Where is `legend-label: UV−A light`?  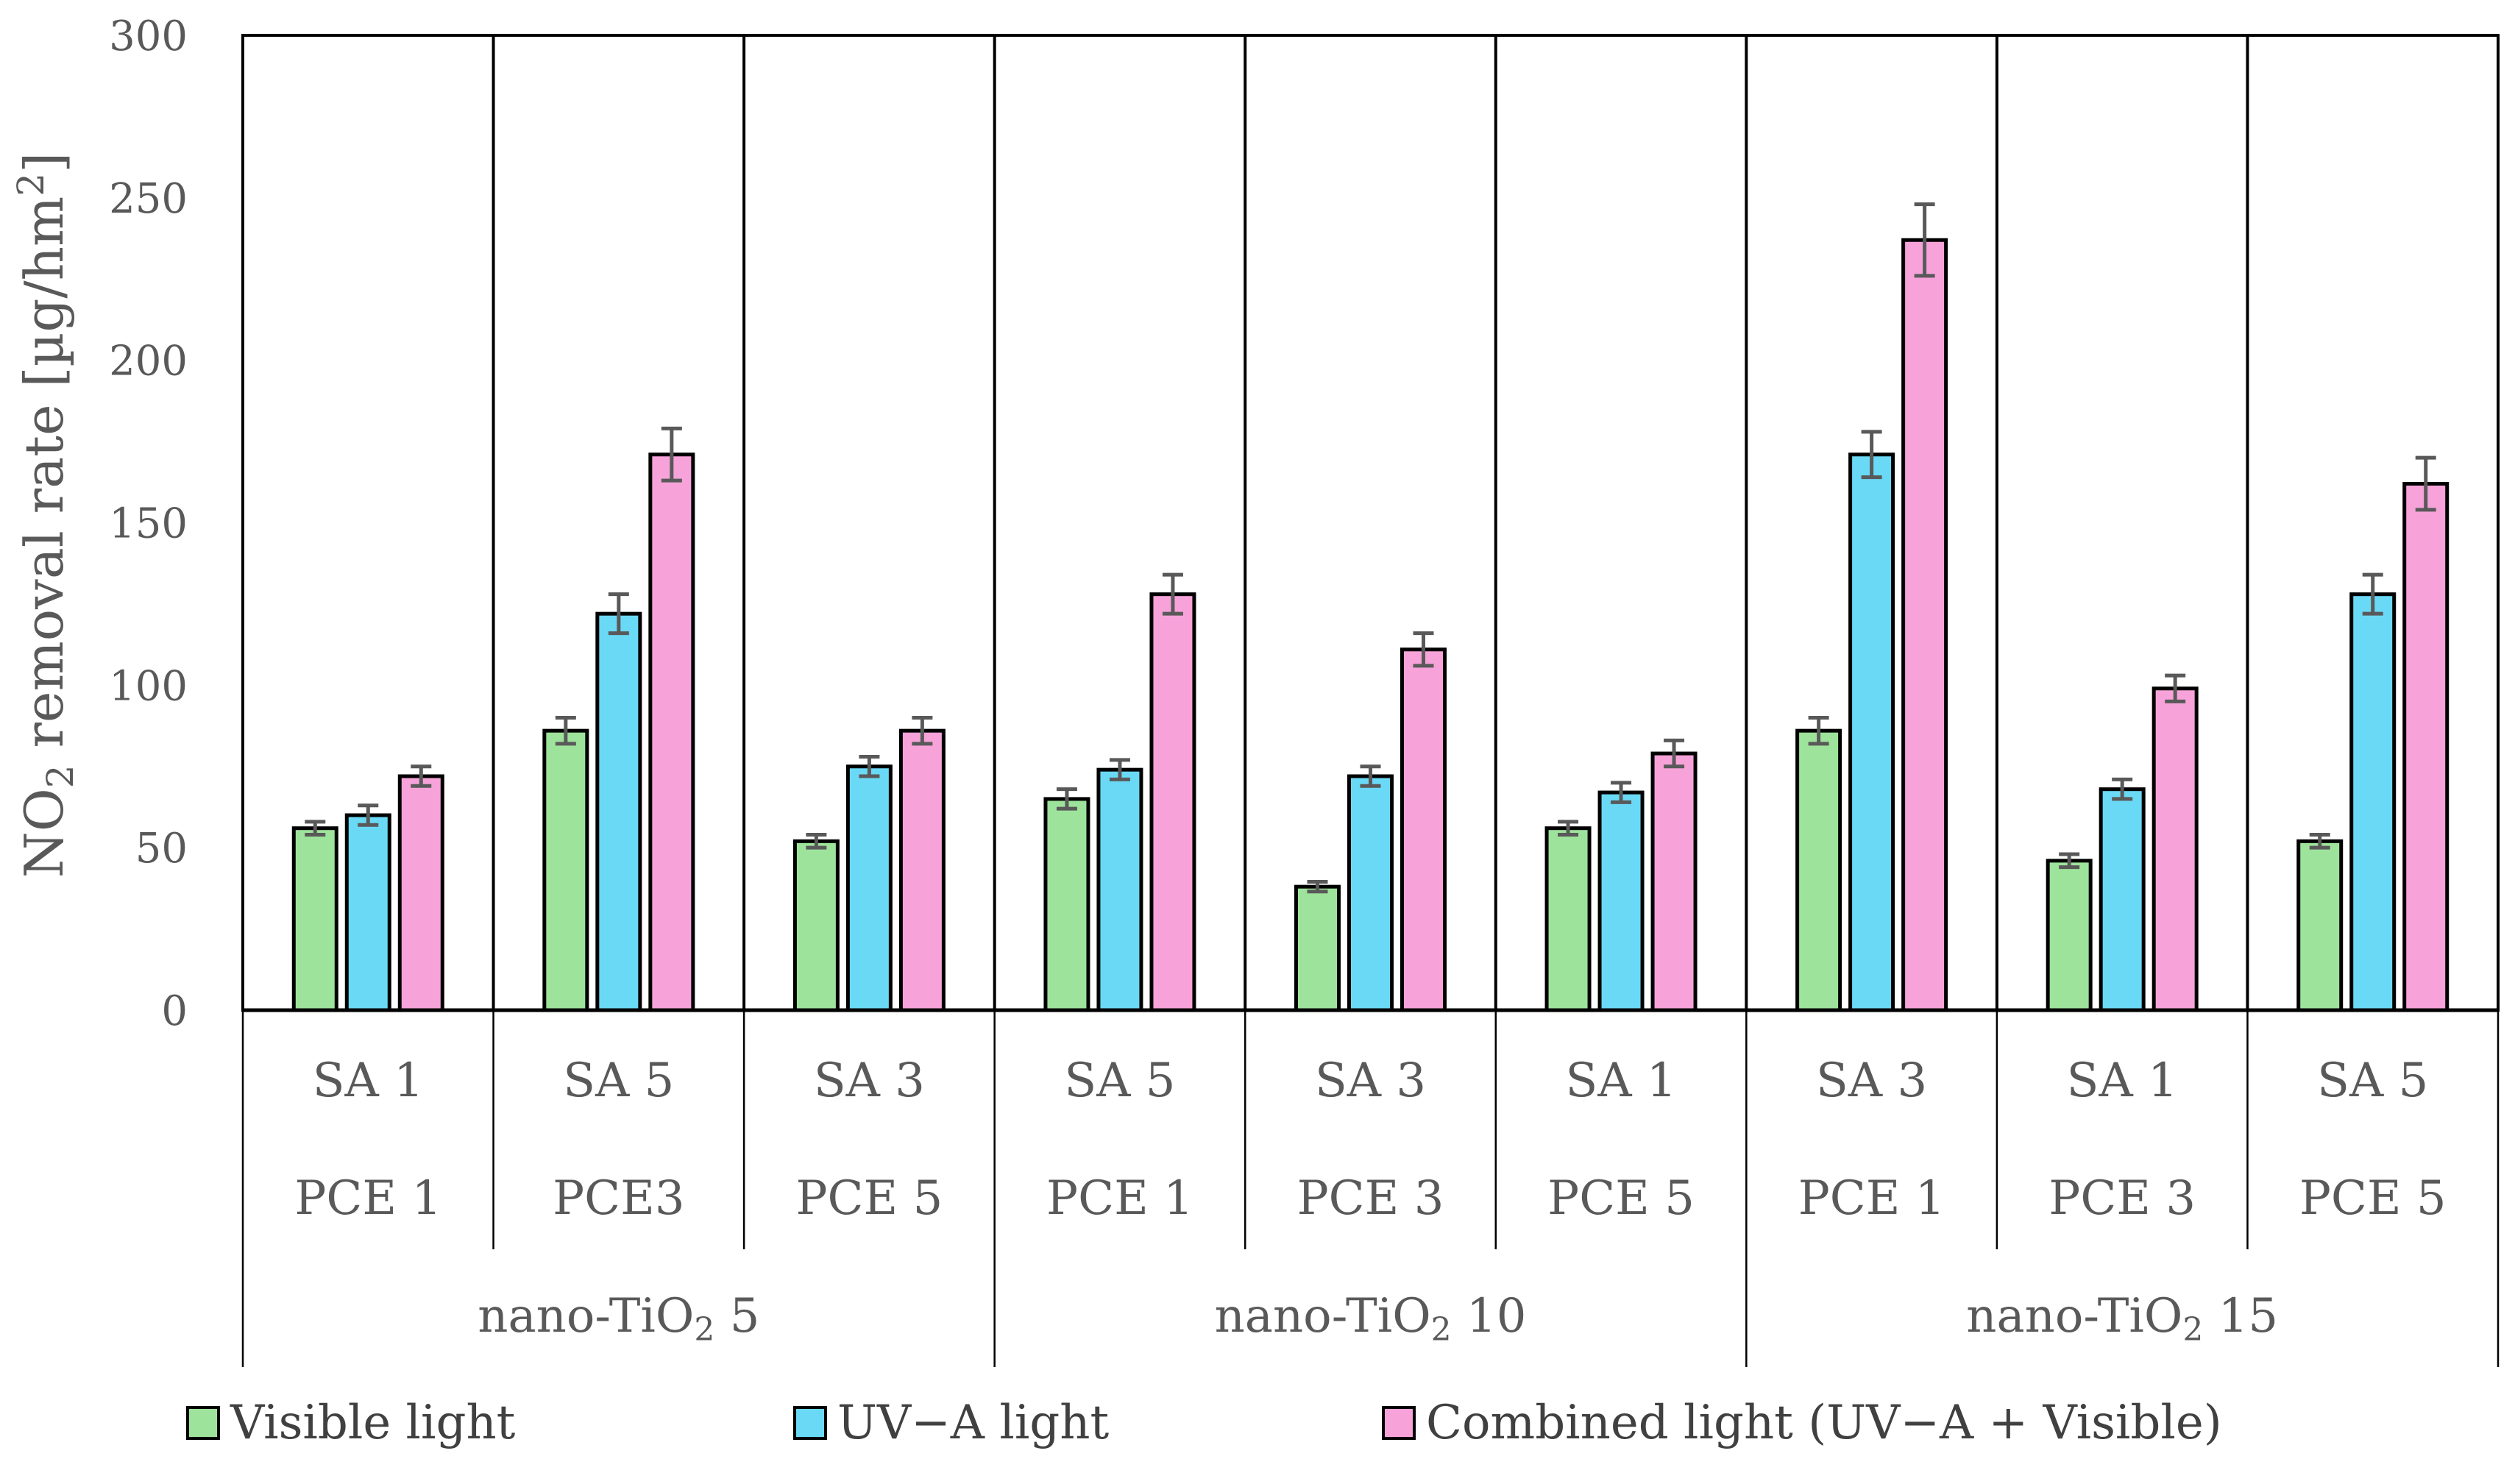
legend-label: UV−A light is located at coordinates (973, 1423).